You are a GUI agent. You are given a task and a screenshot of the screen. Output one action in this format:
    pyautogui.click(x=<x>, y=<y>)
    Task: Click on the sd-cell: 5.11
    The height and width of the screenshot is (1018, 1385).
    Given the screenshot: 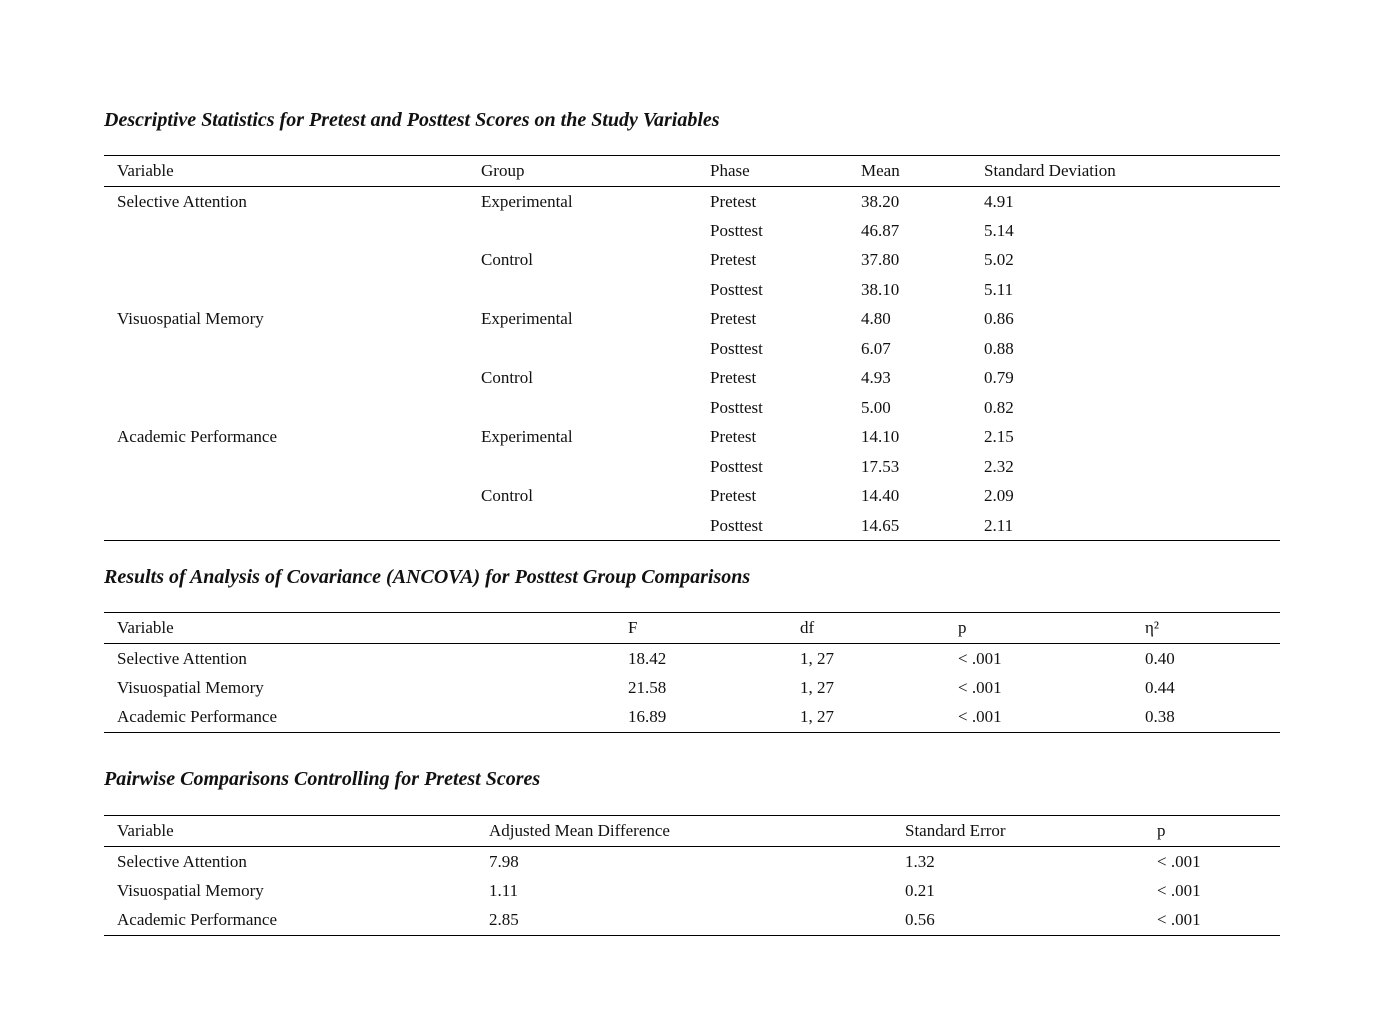 What is the action you would take?
    pyautogui.click(x=999, y=289)
    